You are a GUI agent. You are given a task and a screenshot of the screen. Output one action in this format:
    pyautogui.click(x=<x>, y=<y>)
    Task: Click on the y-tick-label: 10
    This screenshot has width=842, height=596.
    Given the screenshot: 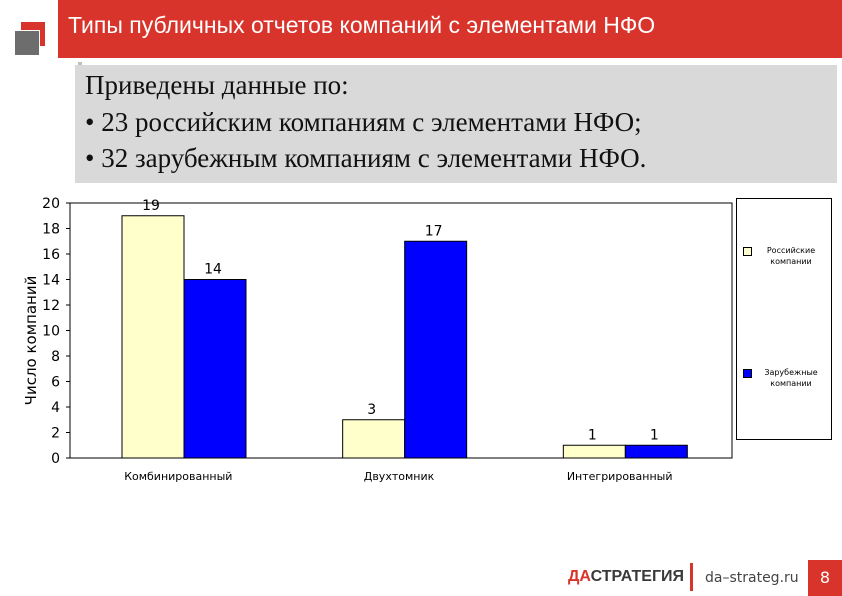 What is the action you would take?
    pyautogui.click(x=51, y=332)
    